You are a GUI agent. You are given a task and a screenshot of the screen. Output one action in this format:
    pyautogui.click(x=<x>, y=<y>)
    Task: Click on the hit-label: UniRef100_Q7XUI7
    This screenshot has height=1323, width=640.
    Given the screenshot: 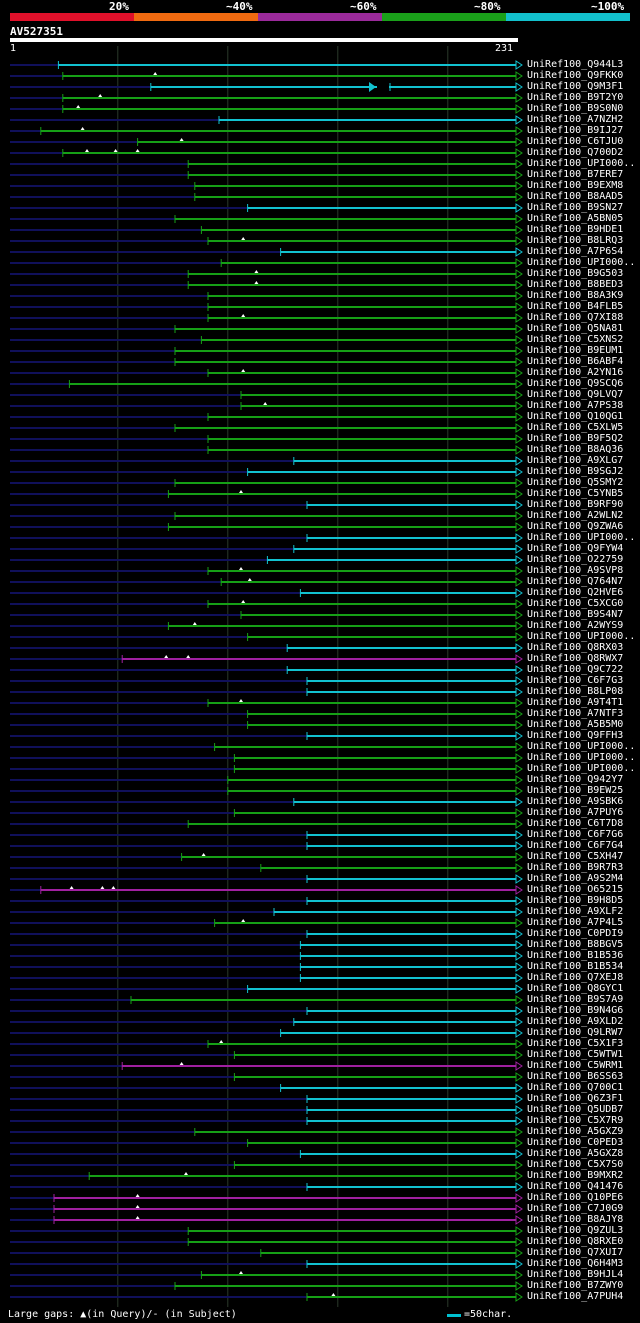 What is the action you would take?
    pyautogui.click(x=575, y=1252)
    